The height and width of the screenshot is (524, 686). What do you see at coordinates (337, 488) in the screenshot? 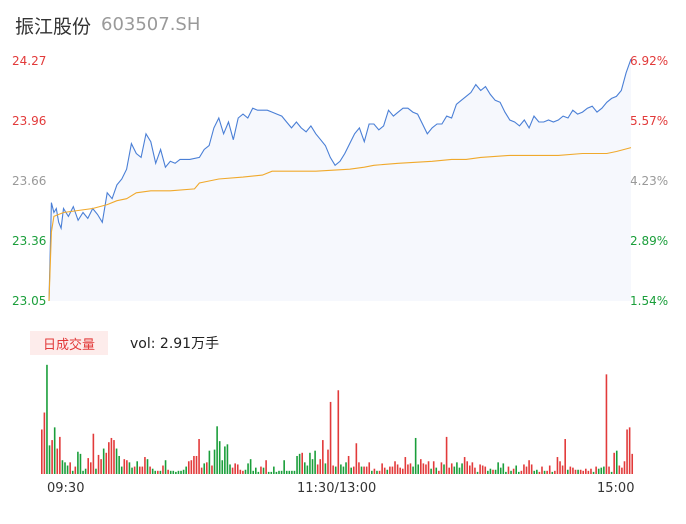
I see `x-tick-midday: 11:30/13:00` at bounding box center [337, 488].